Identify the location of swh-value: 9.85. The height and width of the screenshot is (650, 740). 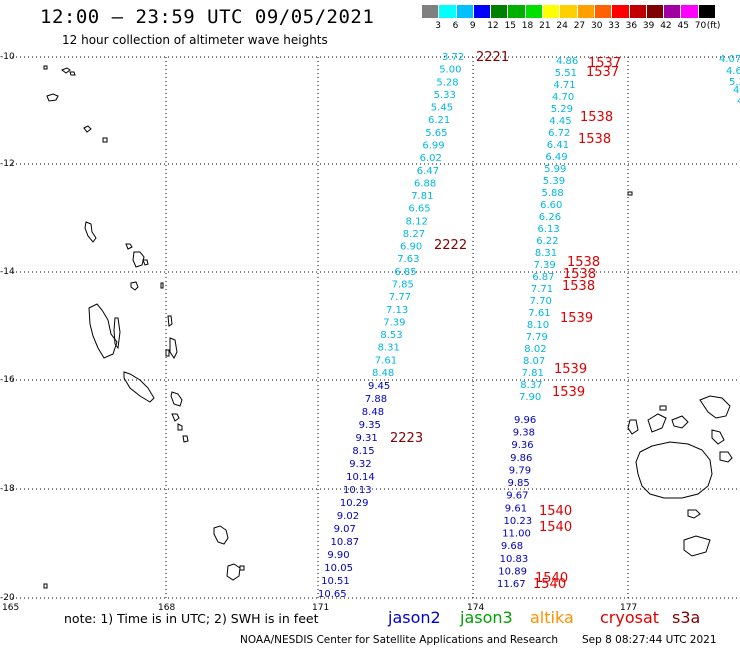
(519, 483).